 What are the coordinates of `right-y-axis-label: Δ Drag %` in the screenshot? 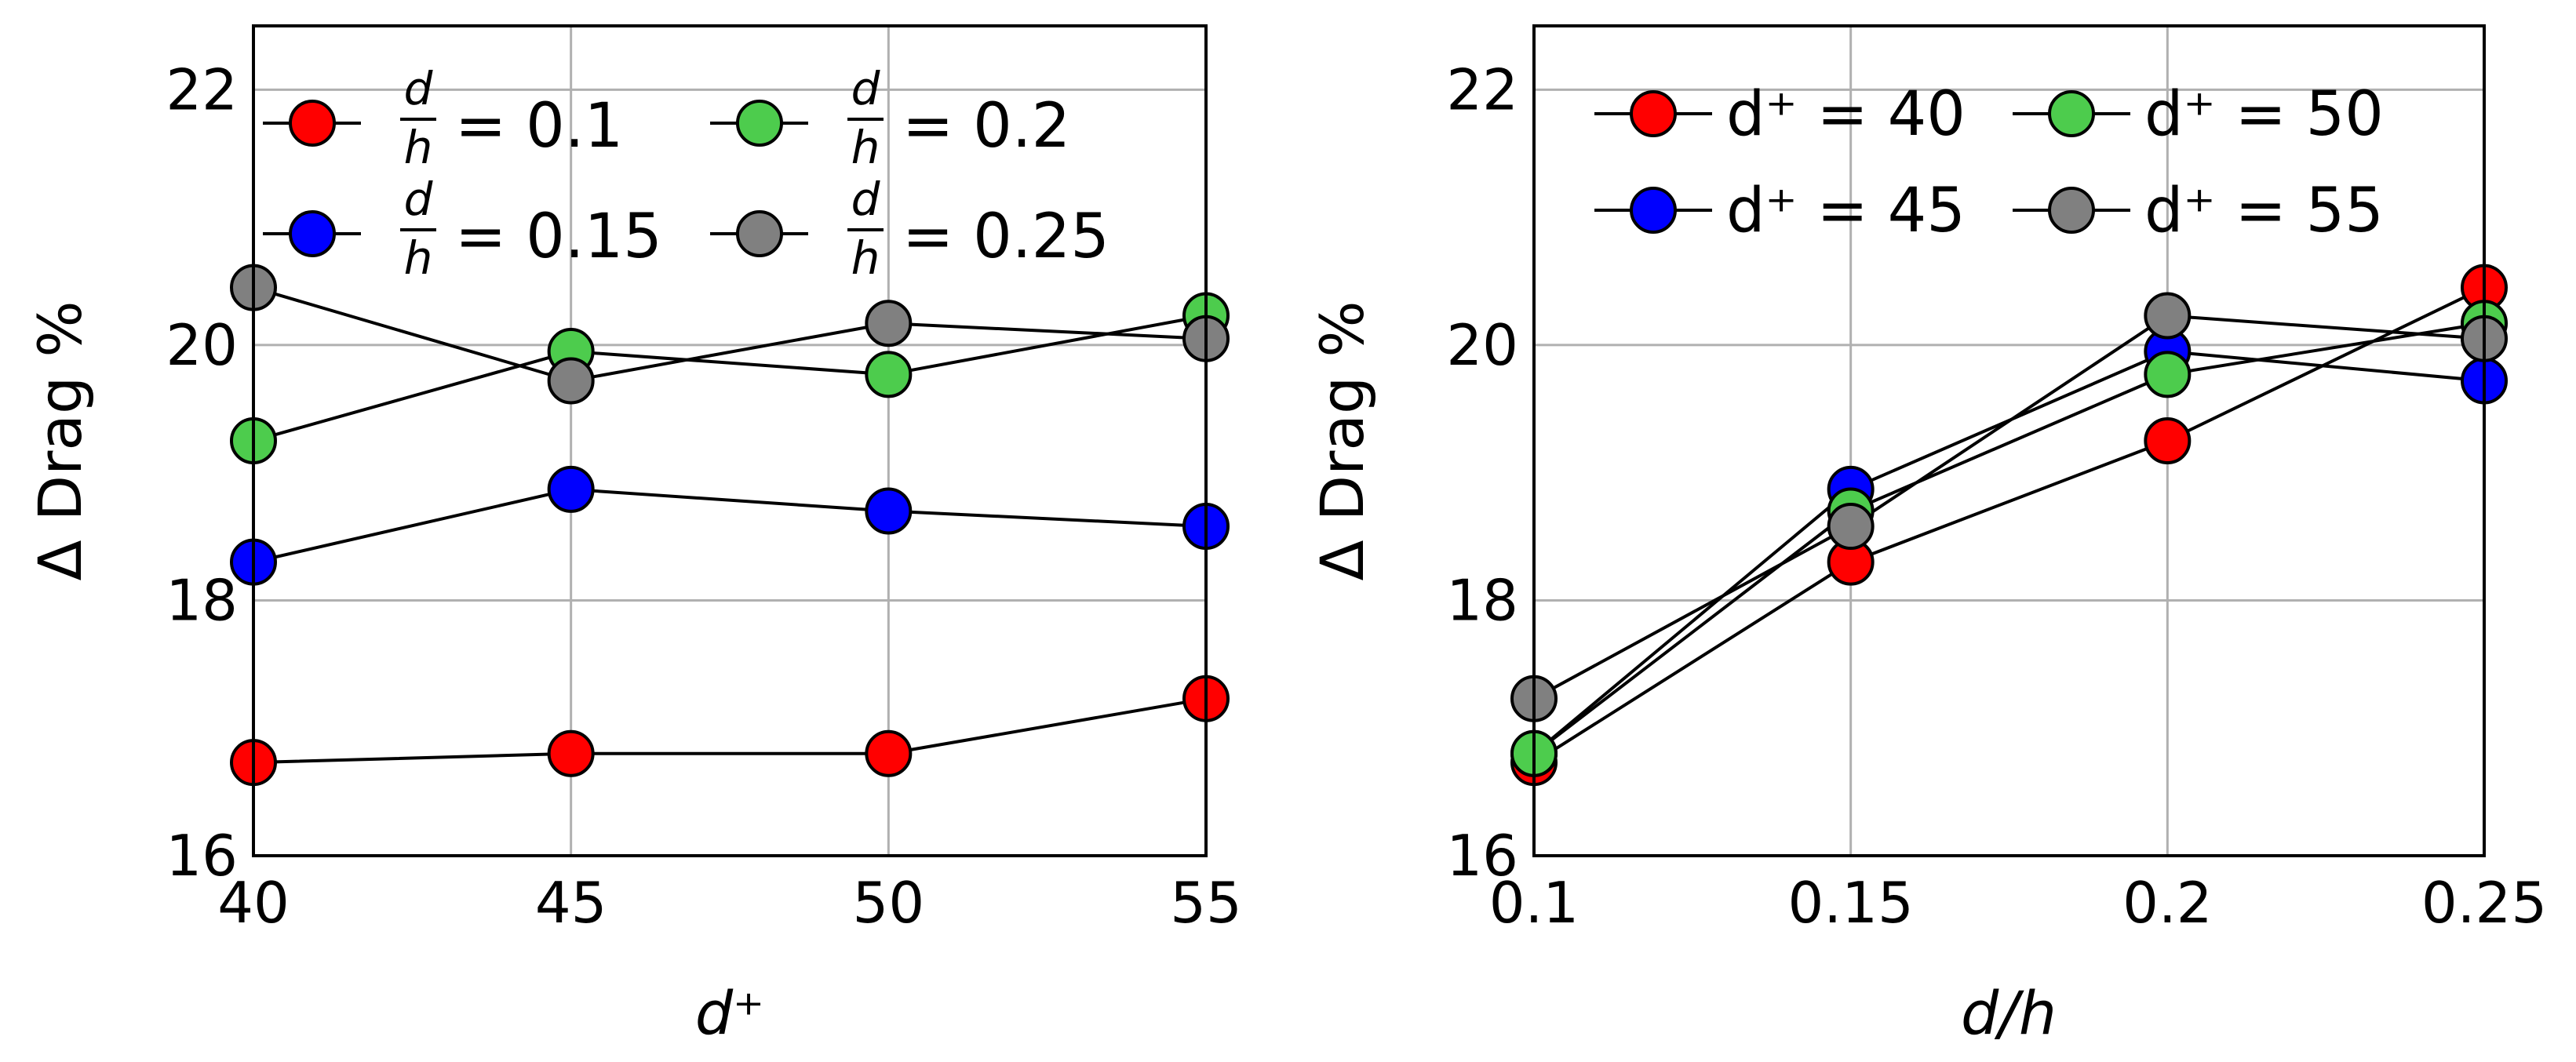 It's located at (1342, 440).